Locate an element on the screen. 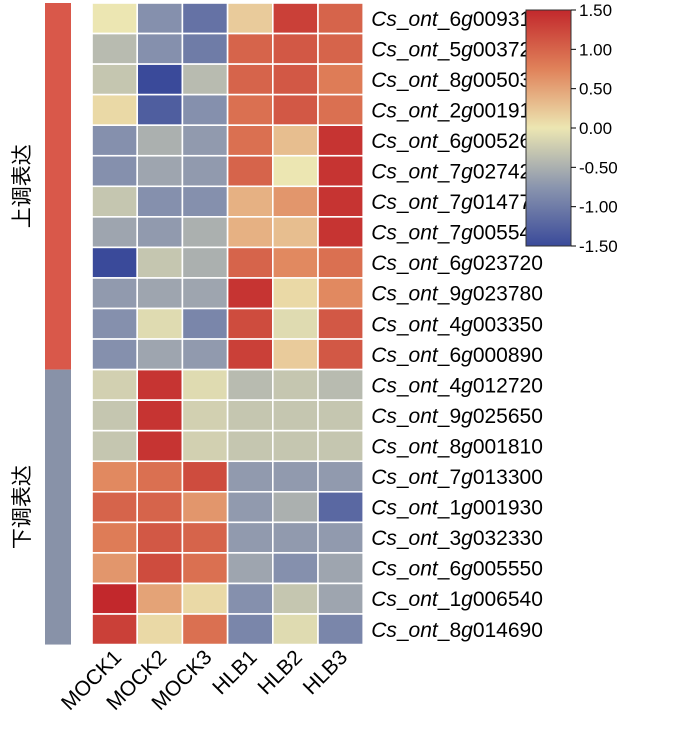 This screenshot has height=737, width=700. group-bar is located at coordinates (58, 186).